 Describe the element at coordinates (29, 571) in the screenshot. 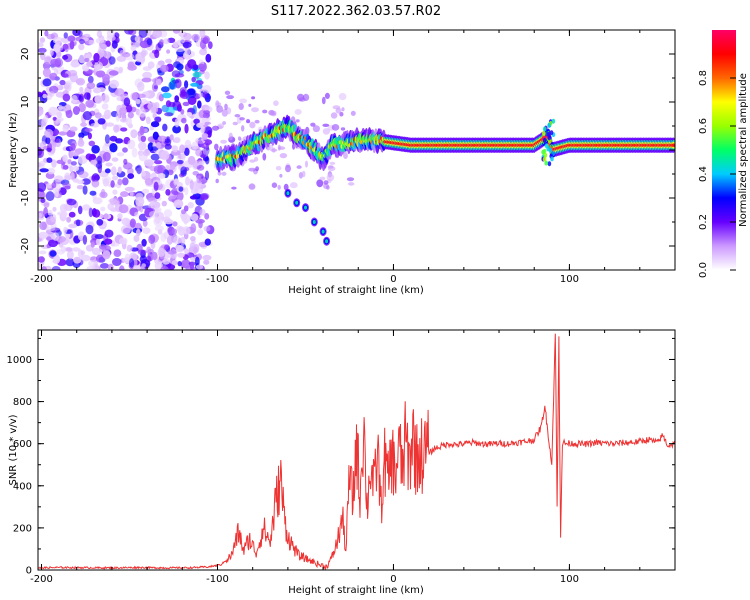

I see `tick-label: 0` at that location.